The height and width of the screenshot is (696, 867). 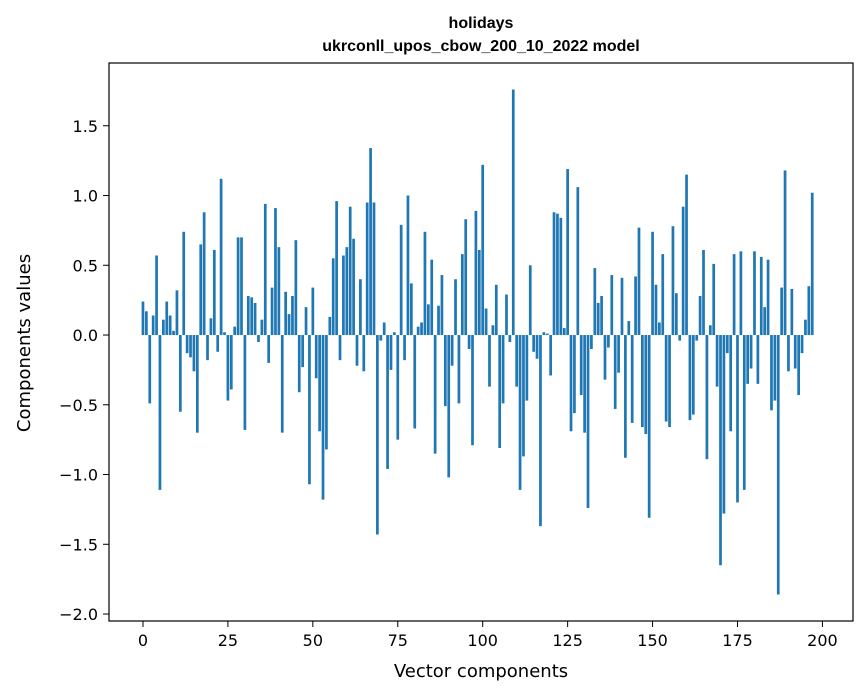 What do you see at coordinates (78, 544) in the screenshot?
I see `y-tick-label: −1.5` at bounding box center [78, 544].